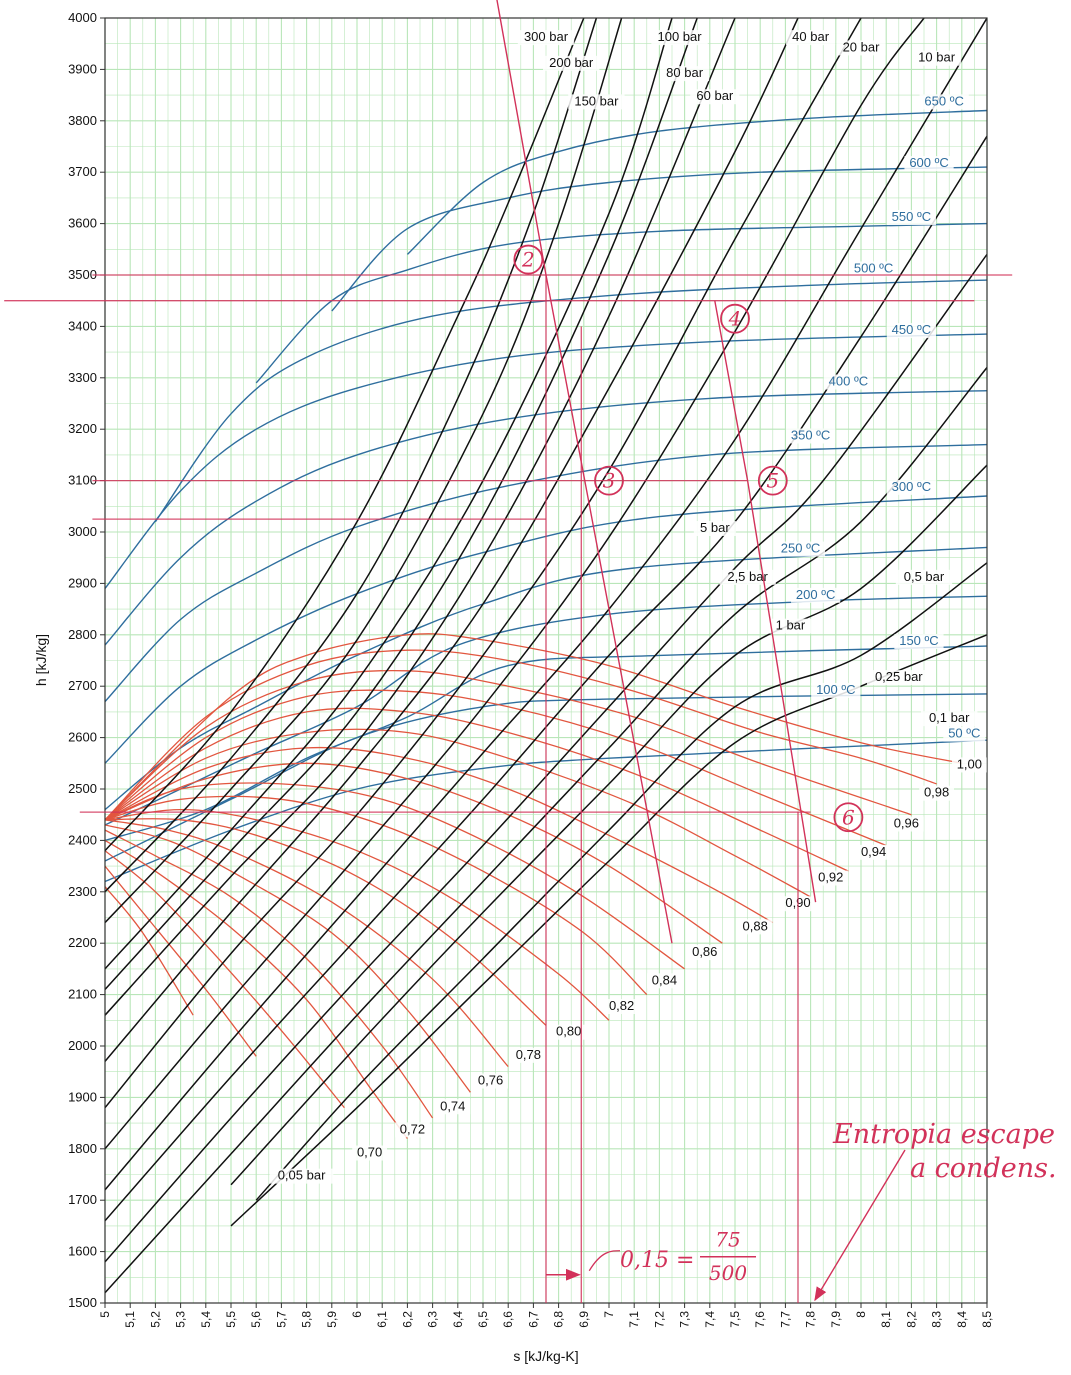 The image size is (1071, 1375). Describe the element at coordinates (256, 1319) in the screenshot. I see `x-tick-label: 5,6` at that location.